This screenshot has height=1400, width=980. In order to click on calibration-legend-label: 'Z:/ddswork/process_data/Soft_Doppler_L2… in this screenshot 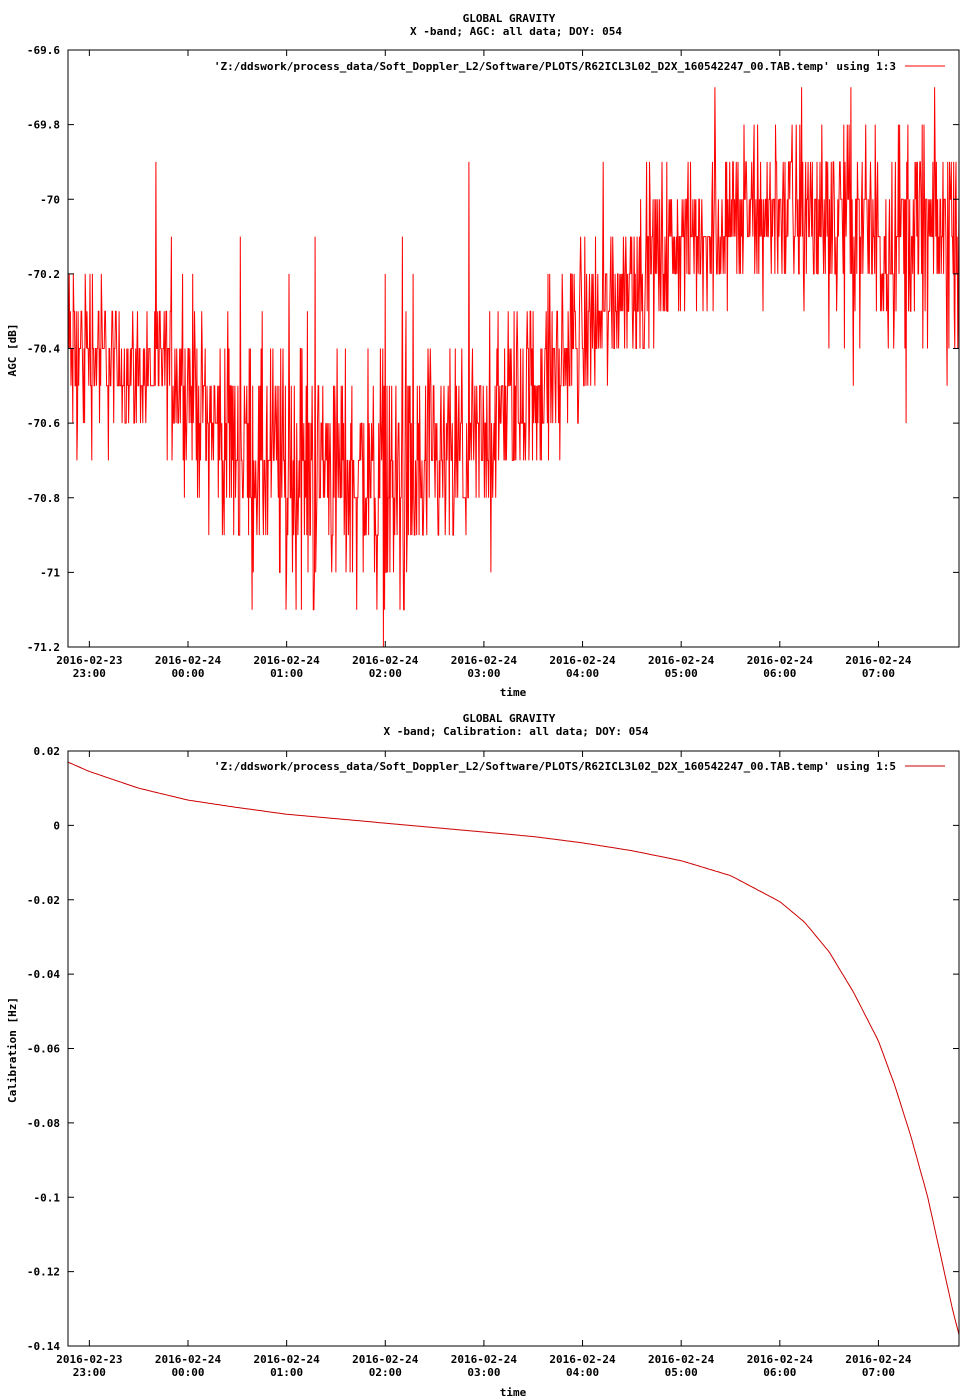, I will do `click(555, 766)`.